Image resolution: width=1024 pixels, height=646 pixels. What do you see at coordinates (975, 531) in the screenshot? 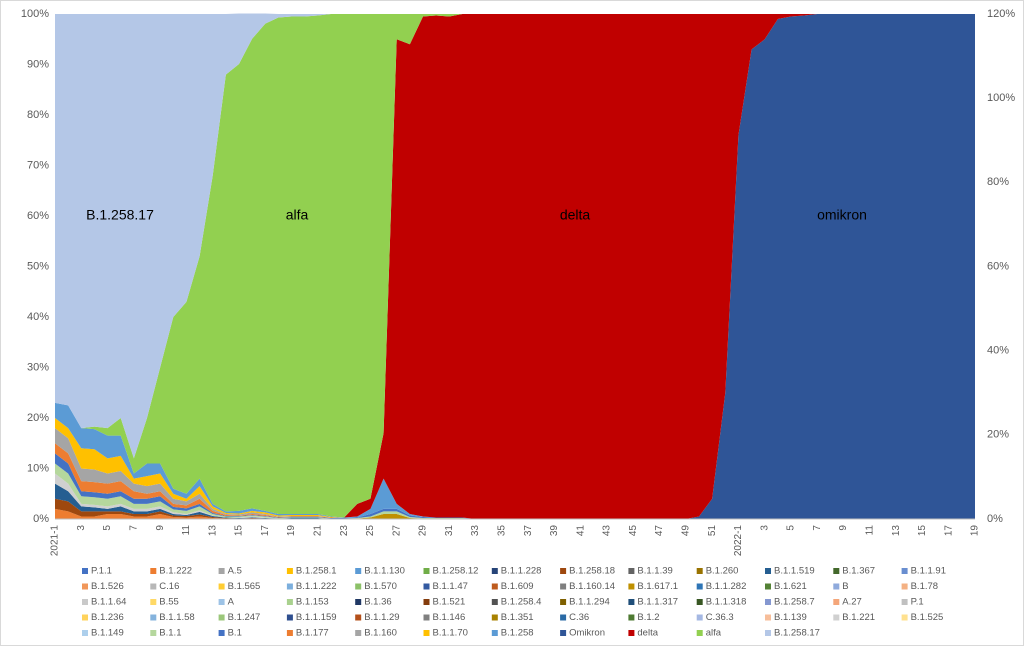
I see `x-tick-label: 19` at bounding box center [975, 531].